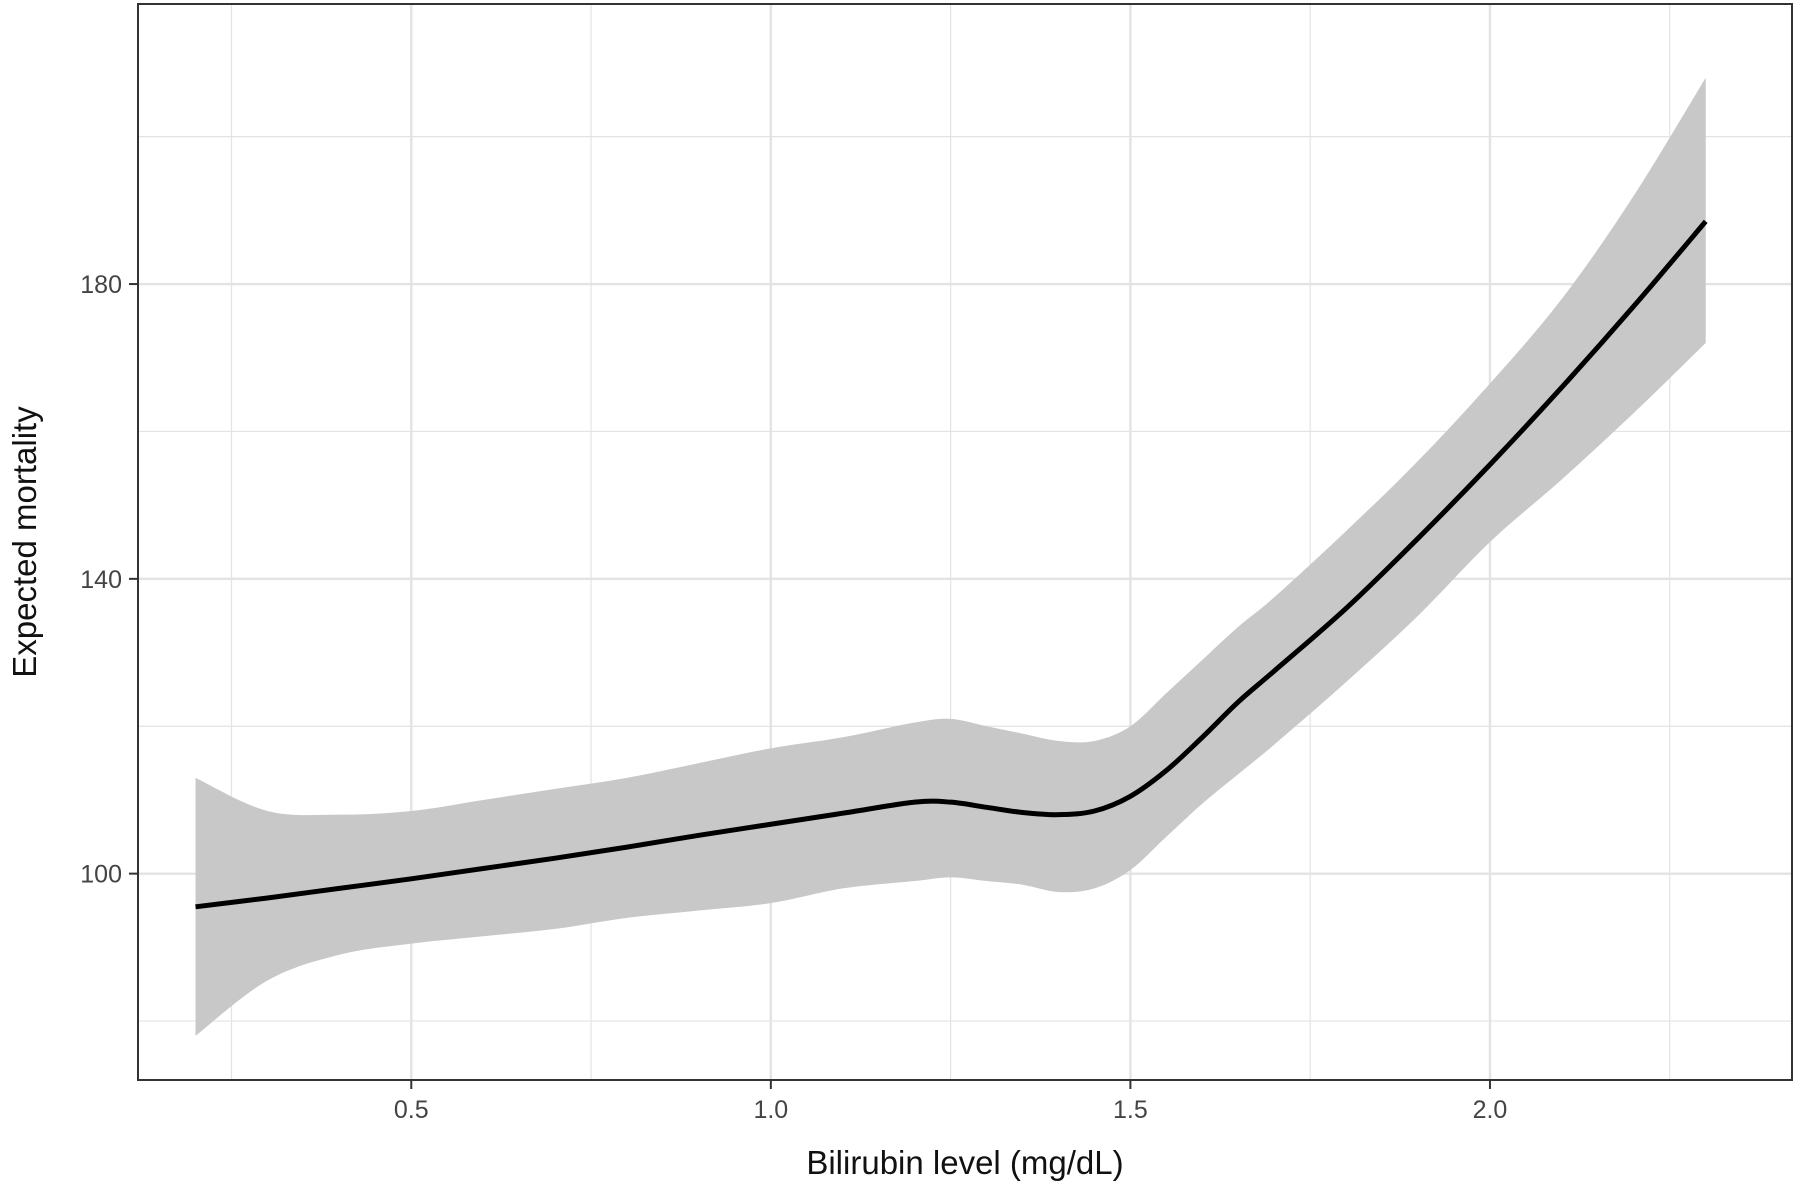 The height and width of the screenshot is (1188, 1800). What do you see at coordinates (101, 285) in the screenshot?
I see `y-tick-label: 180` at bounding box center [101, 285].